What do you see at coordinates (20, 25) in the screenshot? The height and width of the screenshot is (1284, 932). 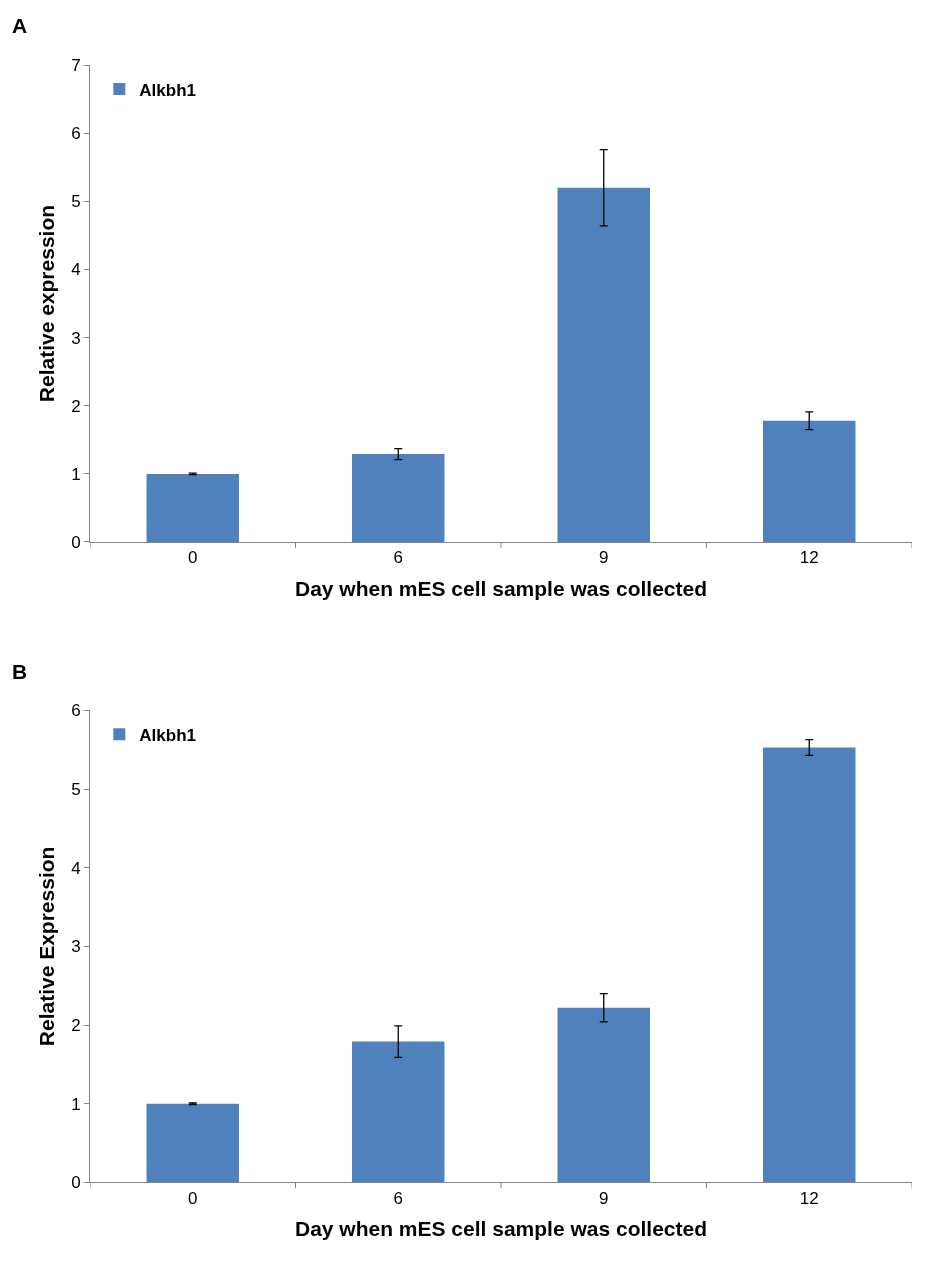 I see `text: A` at bounding box center [20, 25].